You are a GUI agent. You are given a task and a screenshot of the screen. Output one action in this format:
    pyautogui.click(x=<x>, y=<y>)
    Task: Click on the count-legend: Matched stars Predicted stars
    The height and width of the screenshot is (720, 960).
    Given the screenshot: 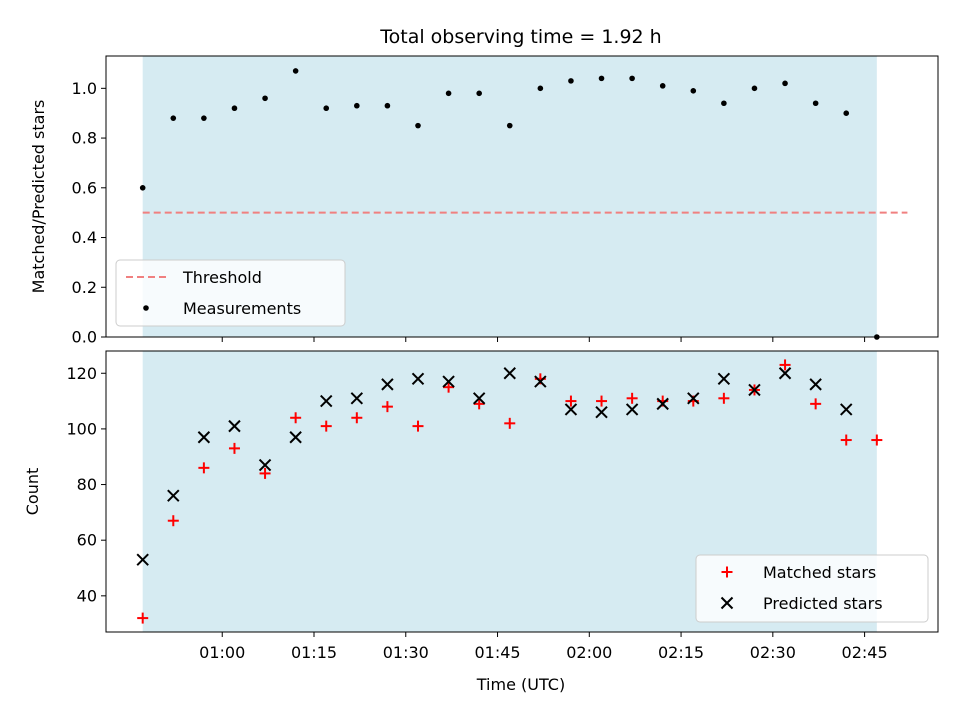 What is the action you would take?
    pyautogui.click(x=812, y=588)
    